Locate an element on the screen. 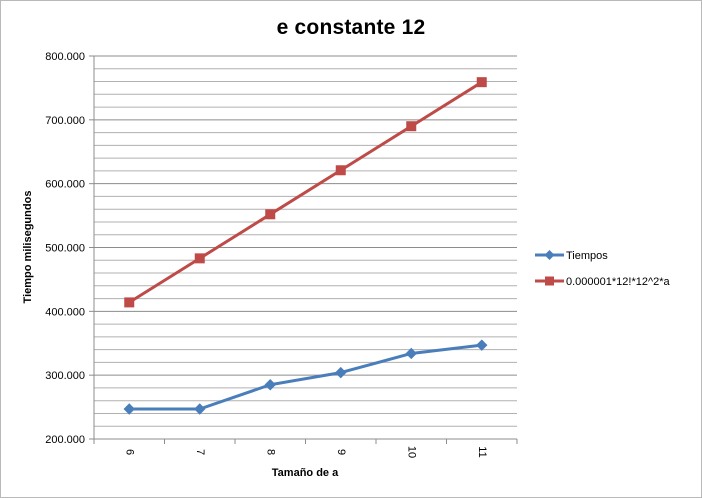  legend-label: 0.000001*12!*12^2*a is located at coordinates (618, 282).